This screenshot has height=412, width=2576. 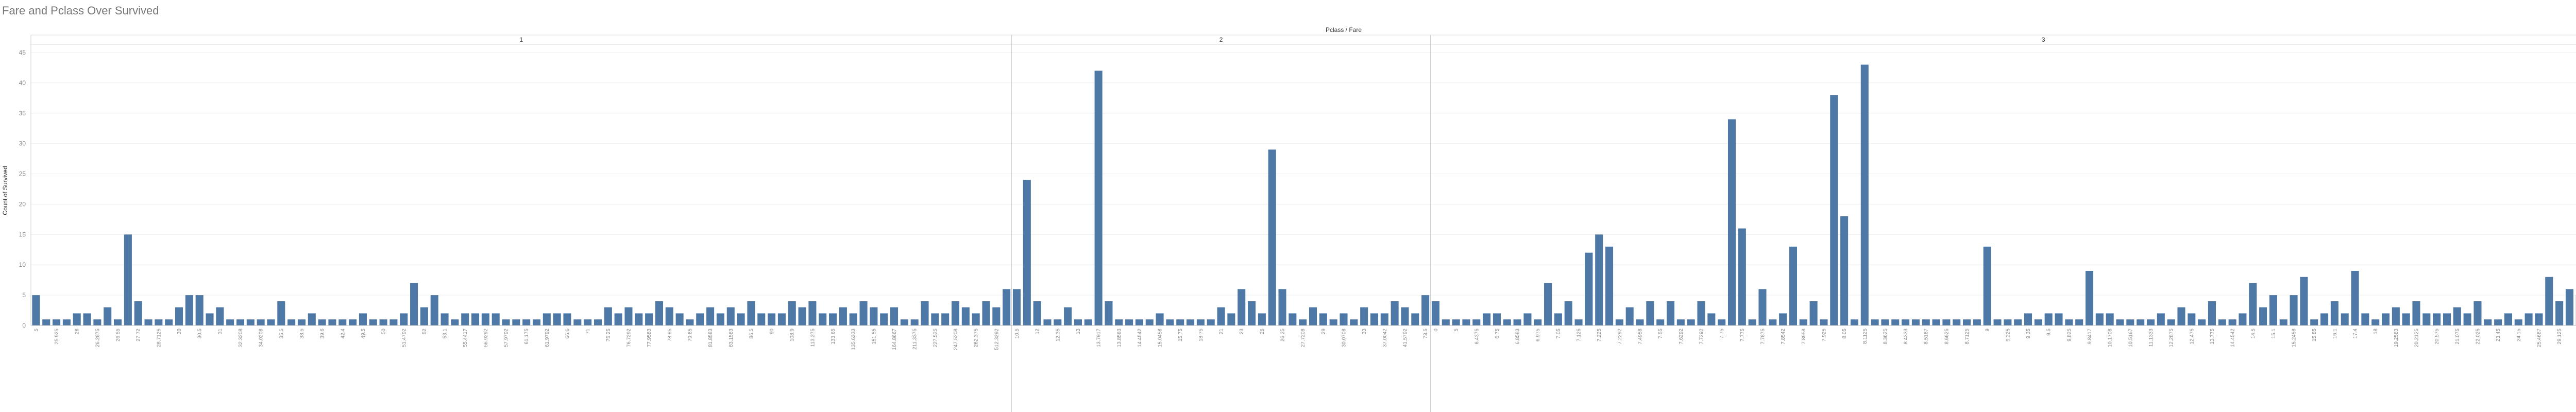 What do you see at coordinates (1947, 337) in the screenshot?
I see `x-tick-label: 8.6625` at bounding box center [1947, 337].